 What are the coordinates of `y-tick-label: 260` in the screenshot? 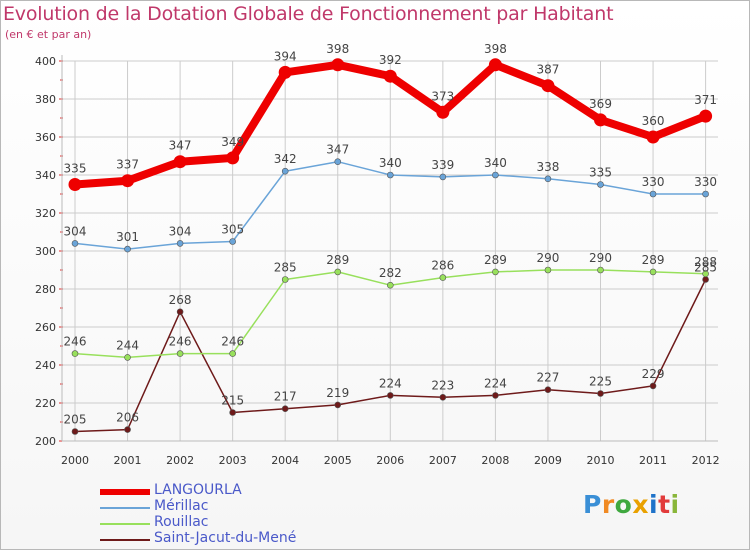 It's located at (45, 327).